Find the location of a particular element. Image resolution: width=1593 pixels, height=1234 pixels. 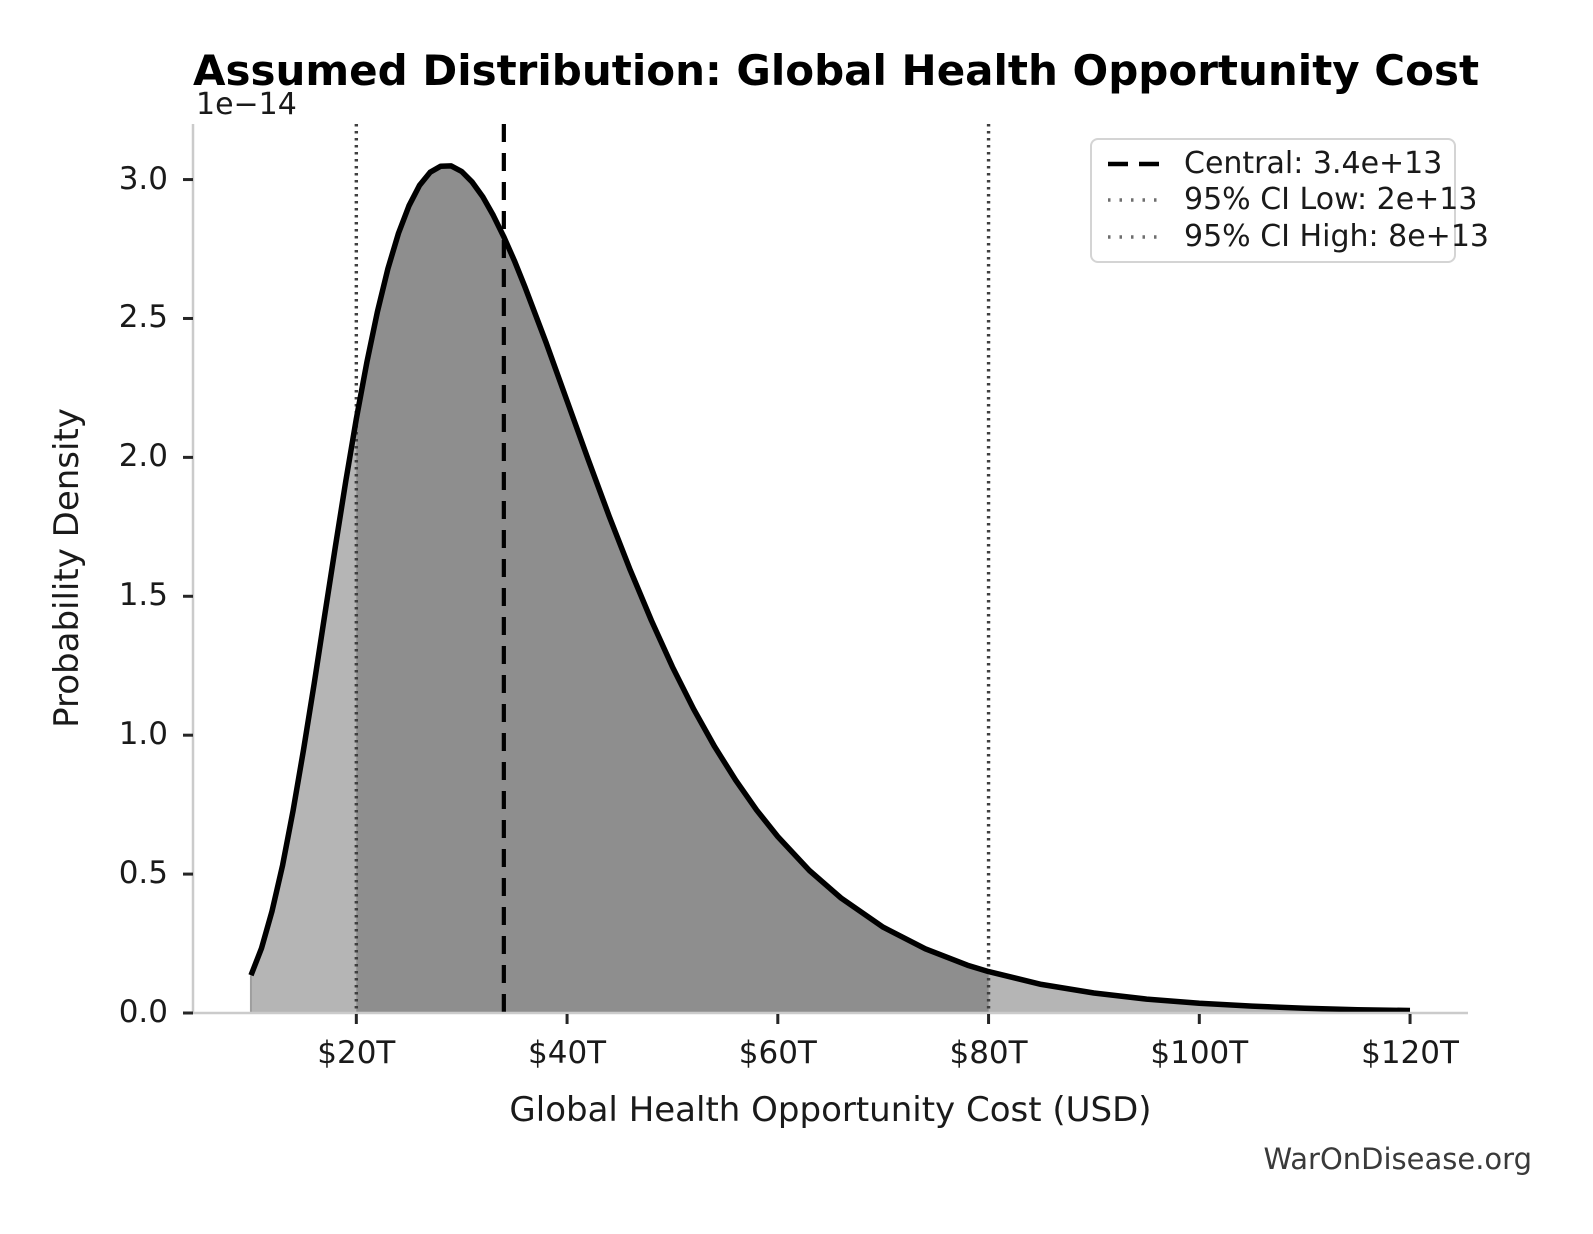

legend-label-ci-low: 95% CI Low: 2e+13 is located at coordinates (1331, 200).